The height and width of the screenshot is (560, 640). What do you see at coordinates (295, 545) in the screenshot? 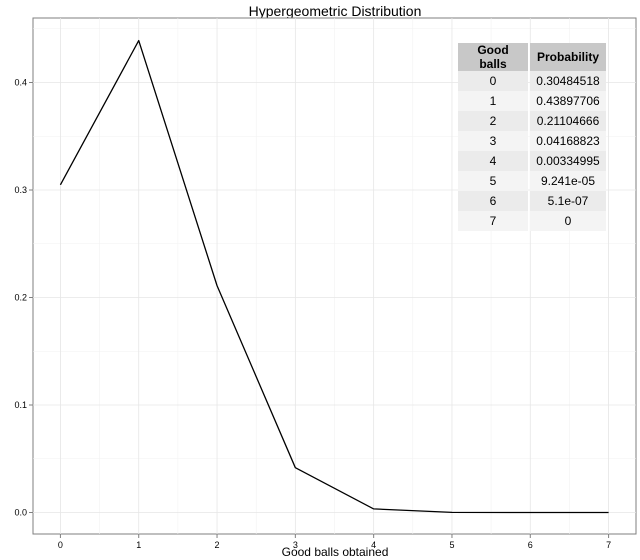
I see `x-tick-label: 3` at bounding box center [295, 545].